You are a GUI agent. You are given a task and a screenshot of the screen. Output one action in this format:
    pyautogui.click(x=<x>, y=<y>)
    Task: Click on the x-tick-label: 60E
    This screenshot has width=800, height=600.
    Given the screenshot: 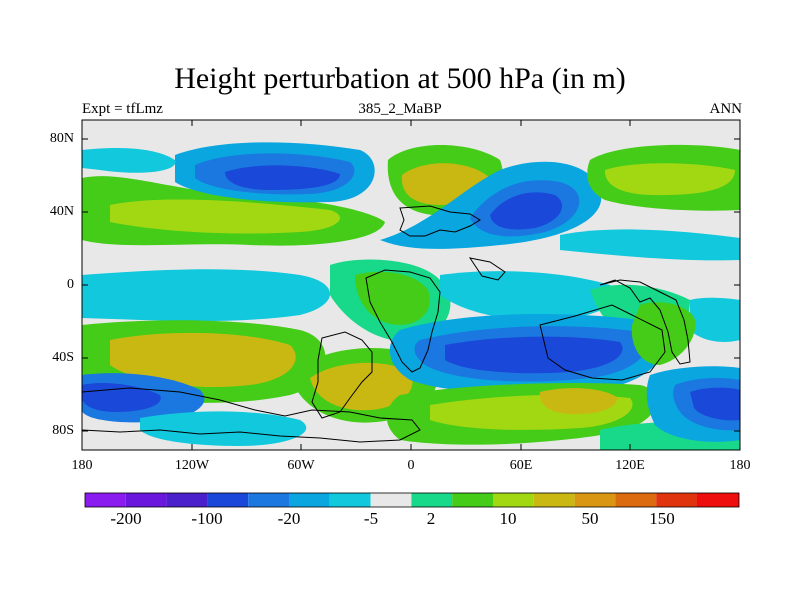 What is the action you would take?
    pyautogui.click(x=521, y=465)
    